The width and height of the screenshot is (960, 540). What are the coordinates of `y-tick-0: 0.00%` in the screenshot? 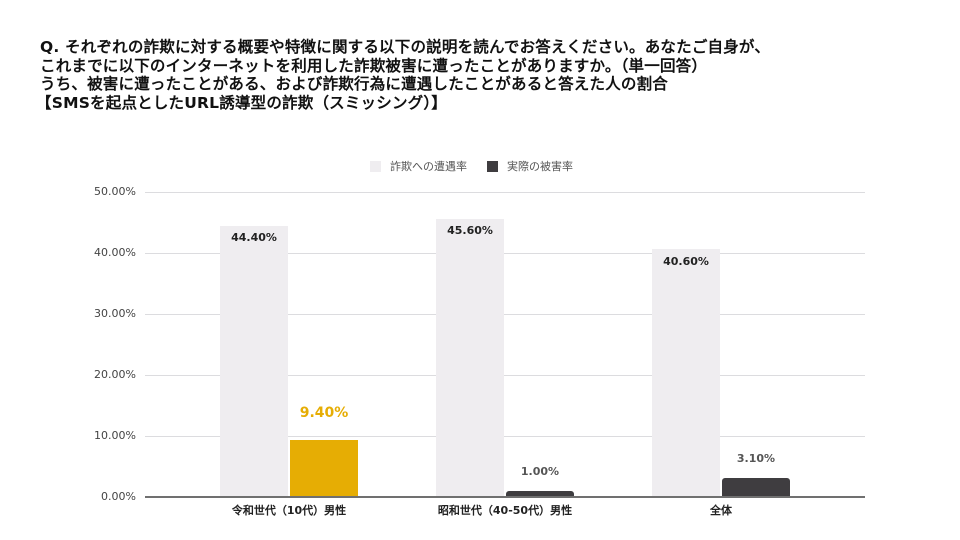 It's located at (118, 496).